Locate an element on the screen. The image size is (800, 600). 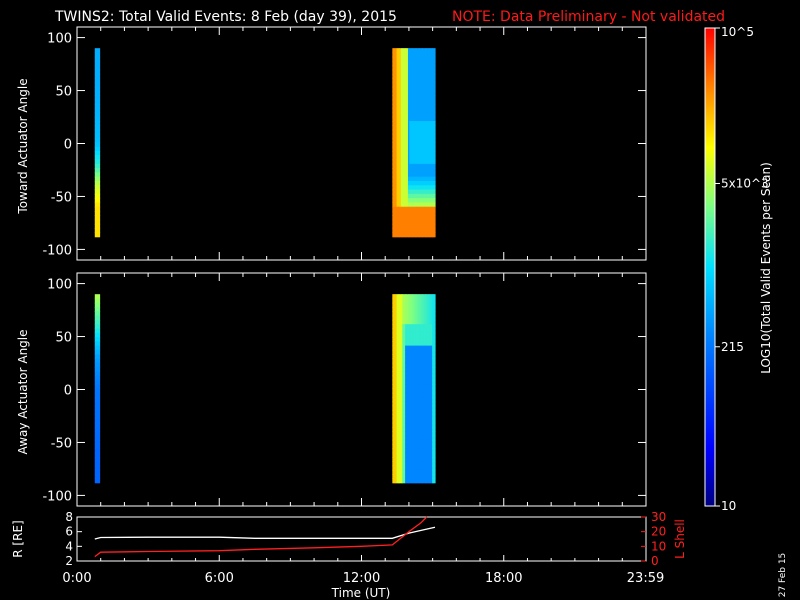
orbit-y2-tick-label: 10 is located at coordinates (658, 546).